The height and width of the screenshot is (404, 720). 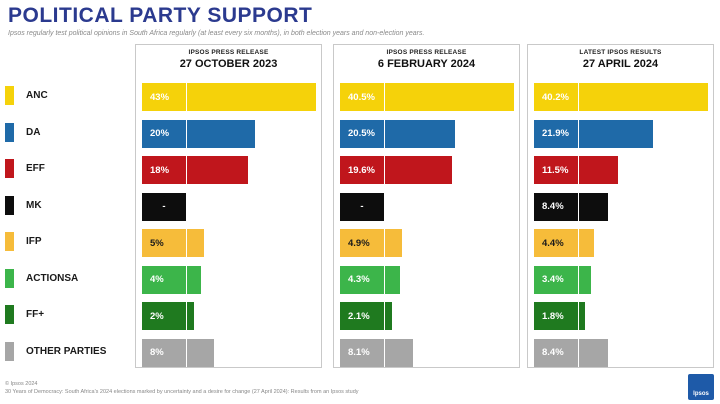 I want to click on panel-header: IPSOS PRESS RELEASE 6 FEBRUARY 2024, so click(x=426, y=59).